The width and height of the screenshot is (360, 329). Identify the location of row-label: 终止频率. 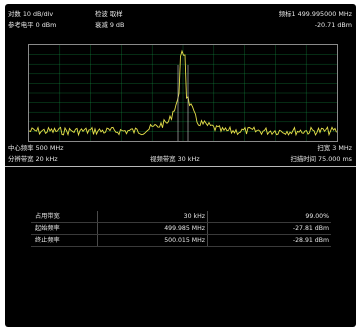
(47, 240).